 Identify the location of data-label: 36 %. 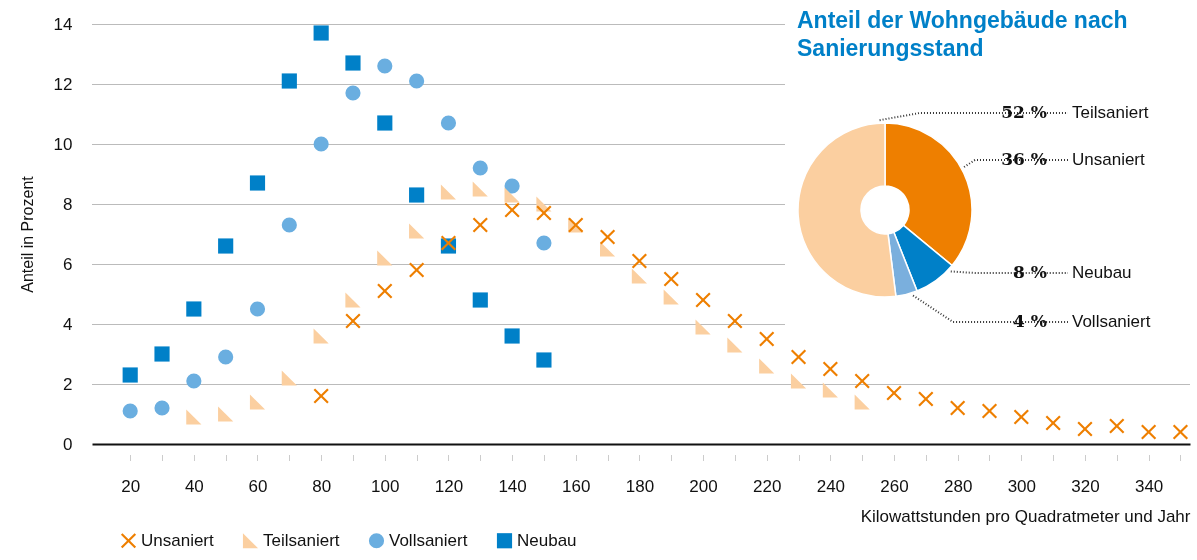
(1024, 159).